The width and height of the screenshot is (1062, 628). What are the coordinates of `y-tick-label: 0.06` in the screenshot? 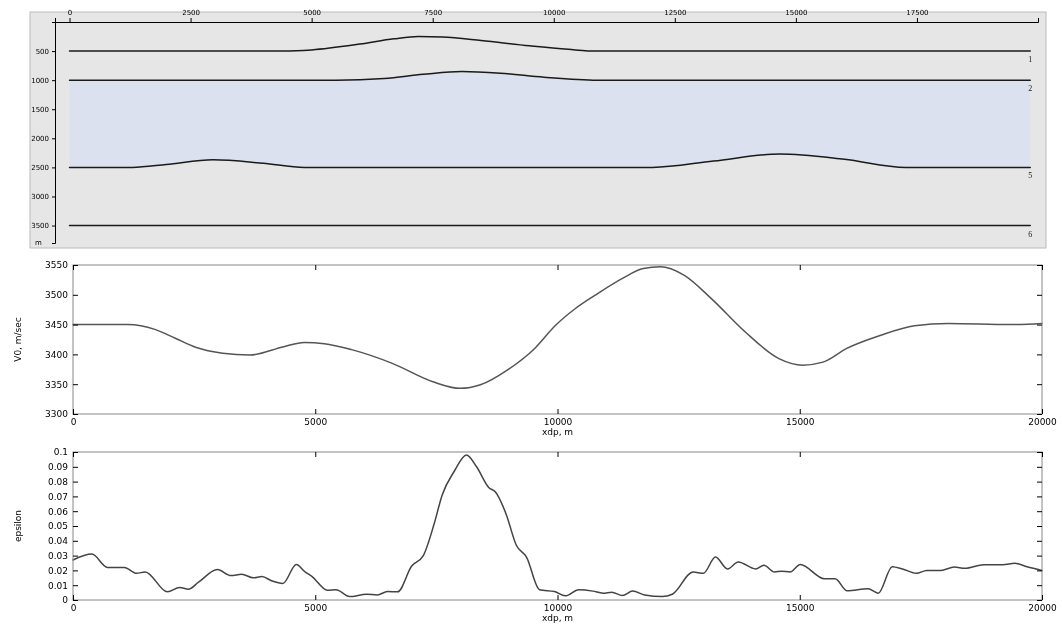 It's located at (58, 511).